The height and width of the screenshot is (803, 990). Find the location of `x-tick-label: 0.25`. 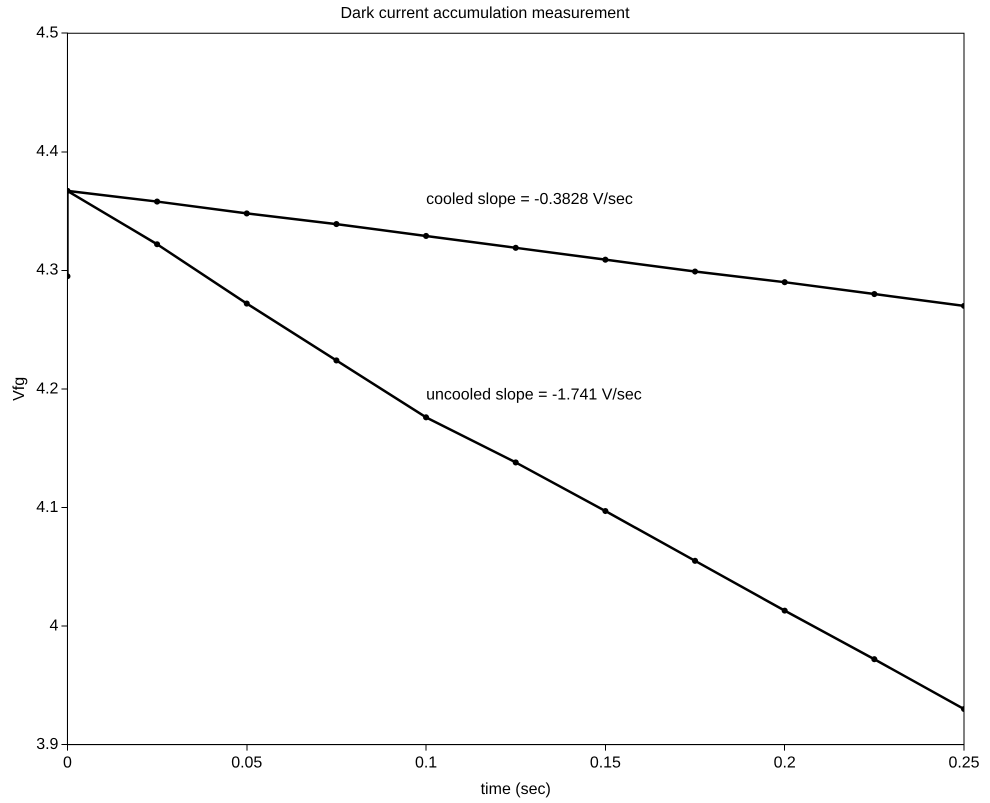

x-tick-label: 0.25 is located at coordinates (964, 763).